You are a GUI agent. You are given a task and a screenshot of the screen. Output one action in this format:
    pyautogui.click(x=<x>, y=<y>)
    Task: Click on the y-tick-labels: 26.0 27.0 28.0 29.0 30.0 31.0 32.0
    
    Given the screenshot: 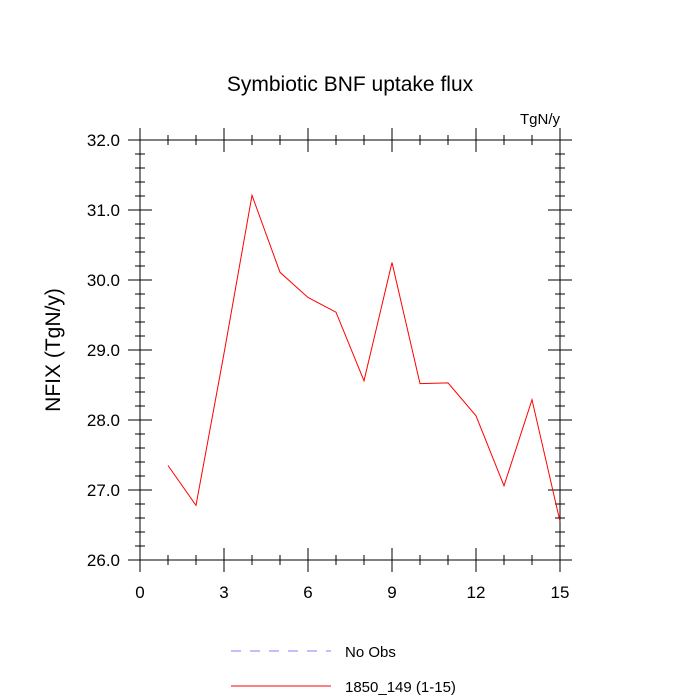 What is the action you would take?
    pyautogui.click(x=103, y=350)
    